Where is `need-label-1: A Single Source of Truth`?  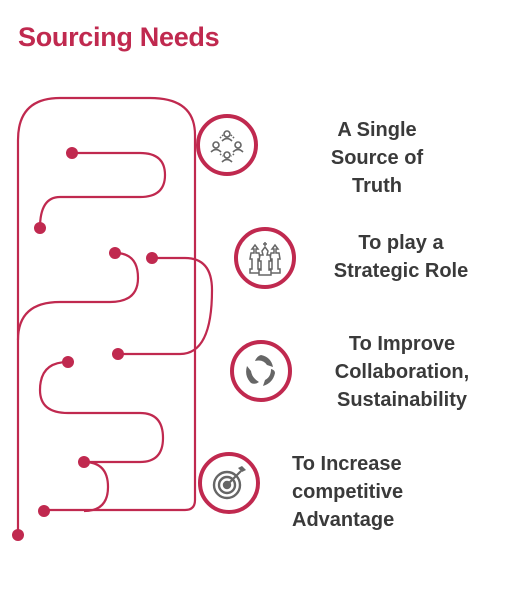 need-label-1: A Single Source of Truth is located at coordinates (377, 158).